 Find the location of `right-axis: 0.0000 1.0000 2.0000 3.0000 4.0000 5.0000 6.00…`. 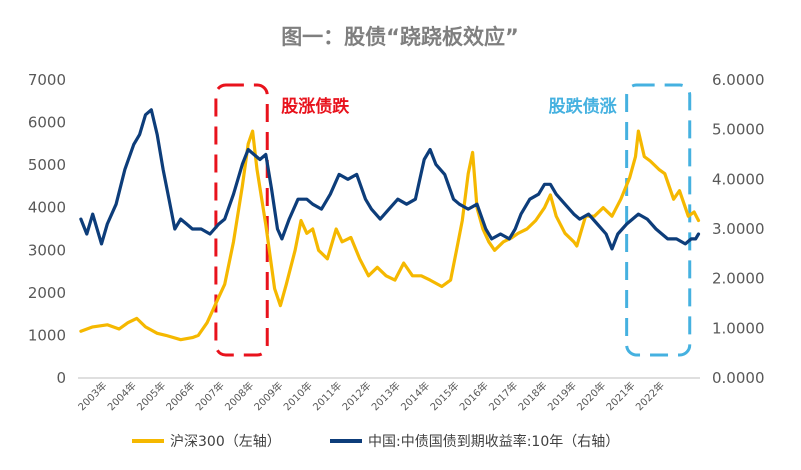

right-axis: 0.0000 1.0000 2.0000 3.0000 4.0000 5.0000 6.00… is located at coordinates (738, 229).